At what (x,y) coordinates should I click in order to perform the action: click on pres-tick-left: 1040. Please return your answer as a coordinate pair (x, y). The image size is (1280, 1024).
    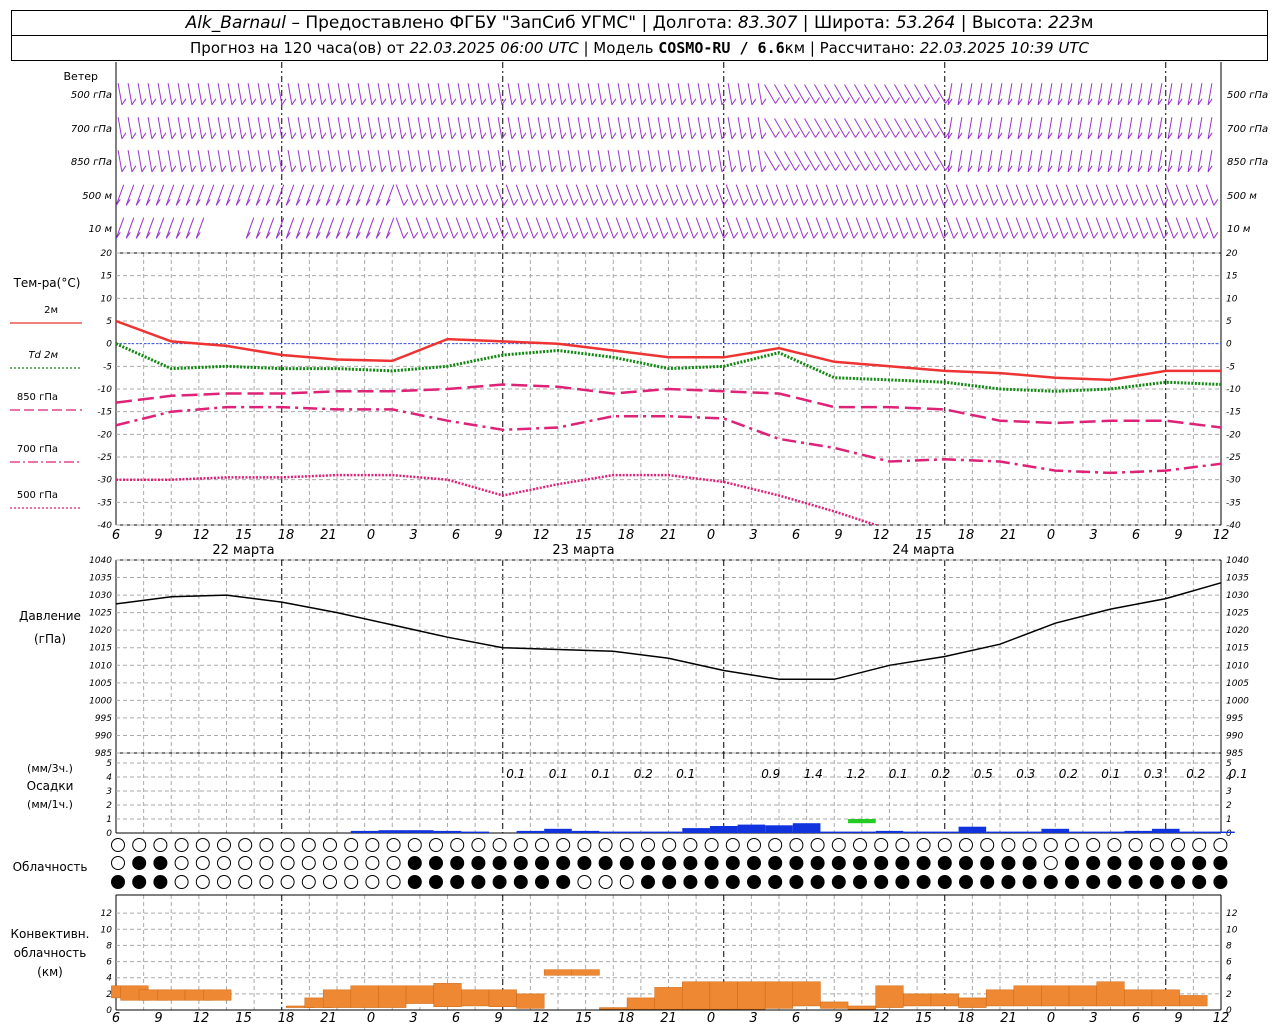
    Looking at the image, I should click on (100, 561).